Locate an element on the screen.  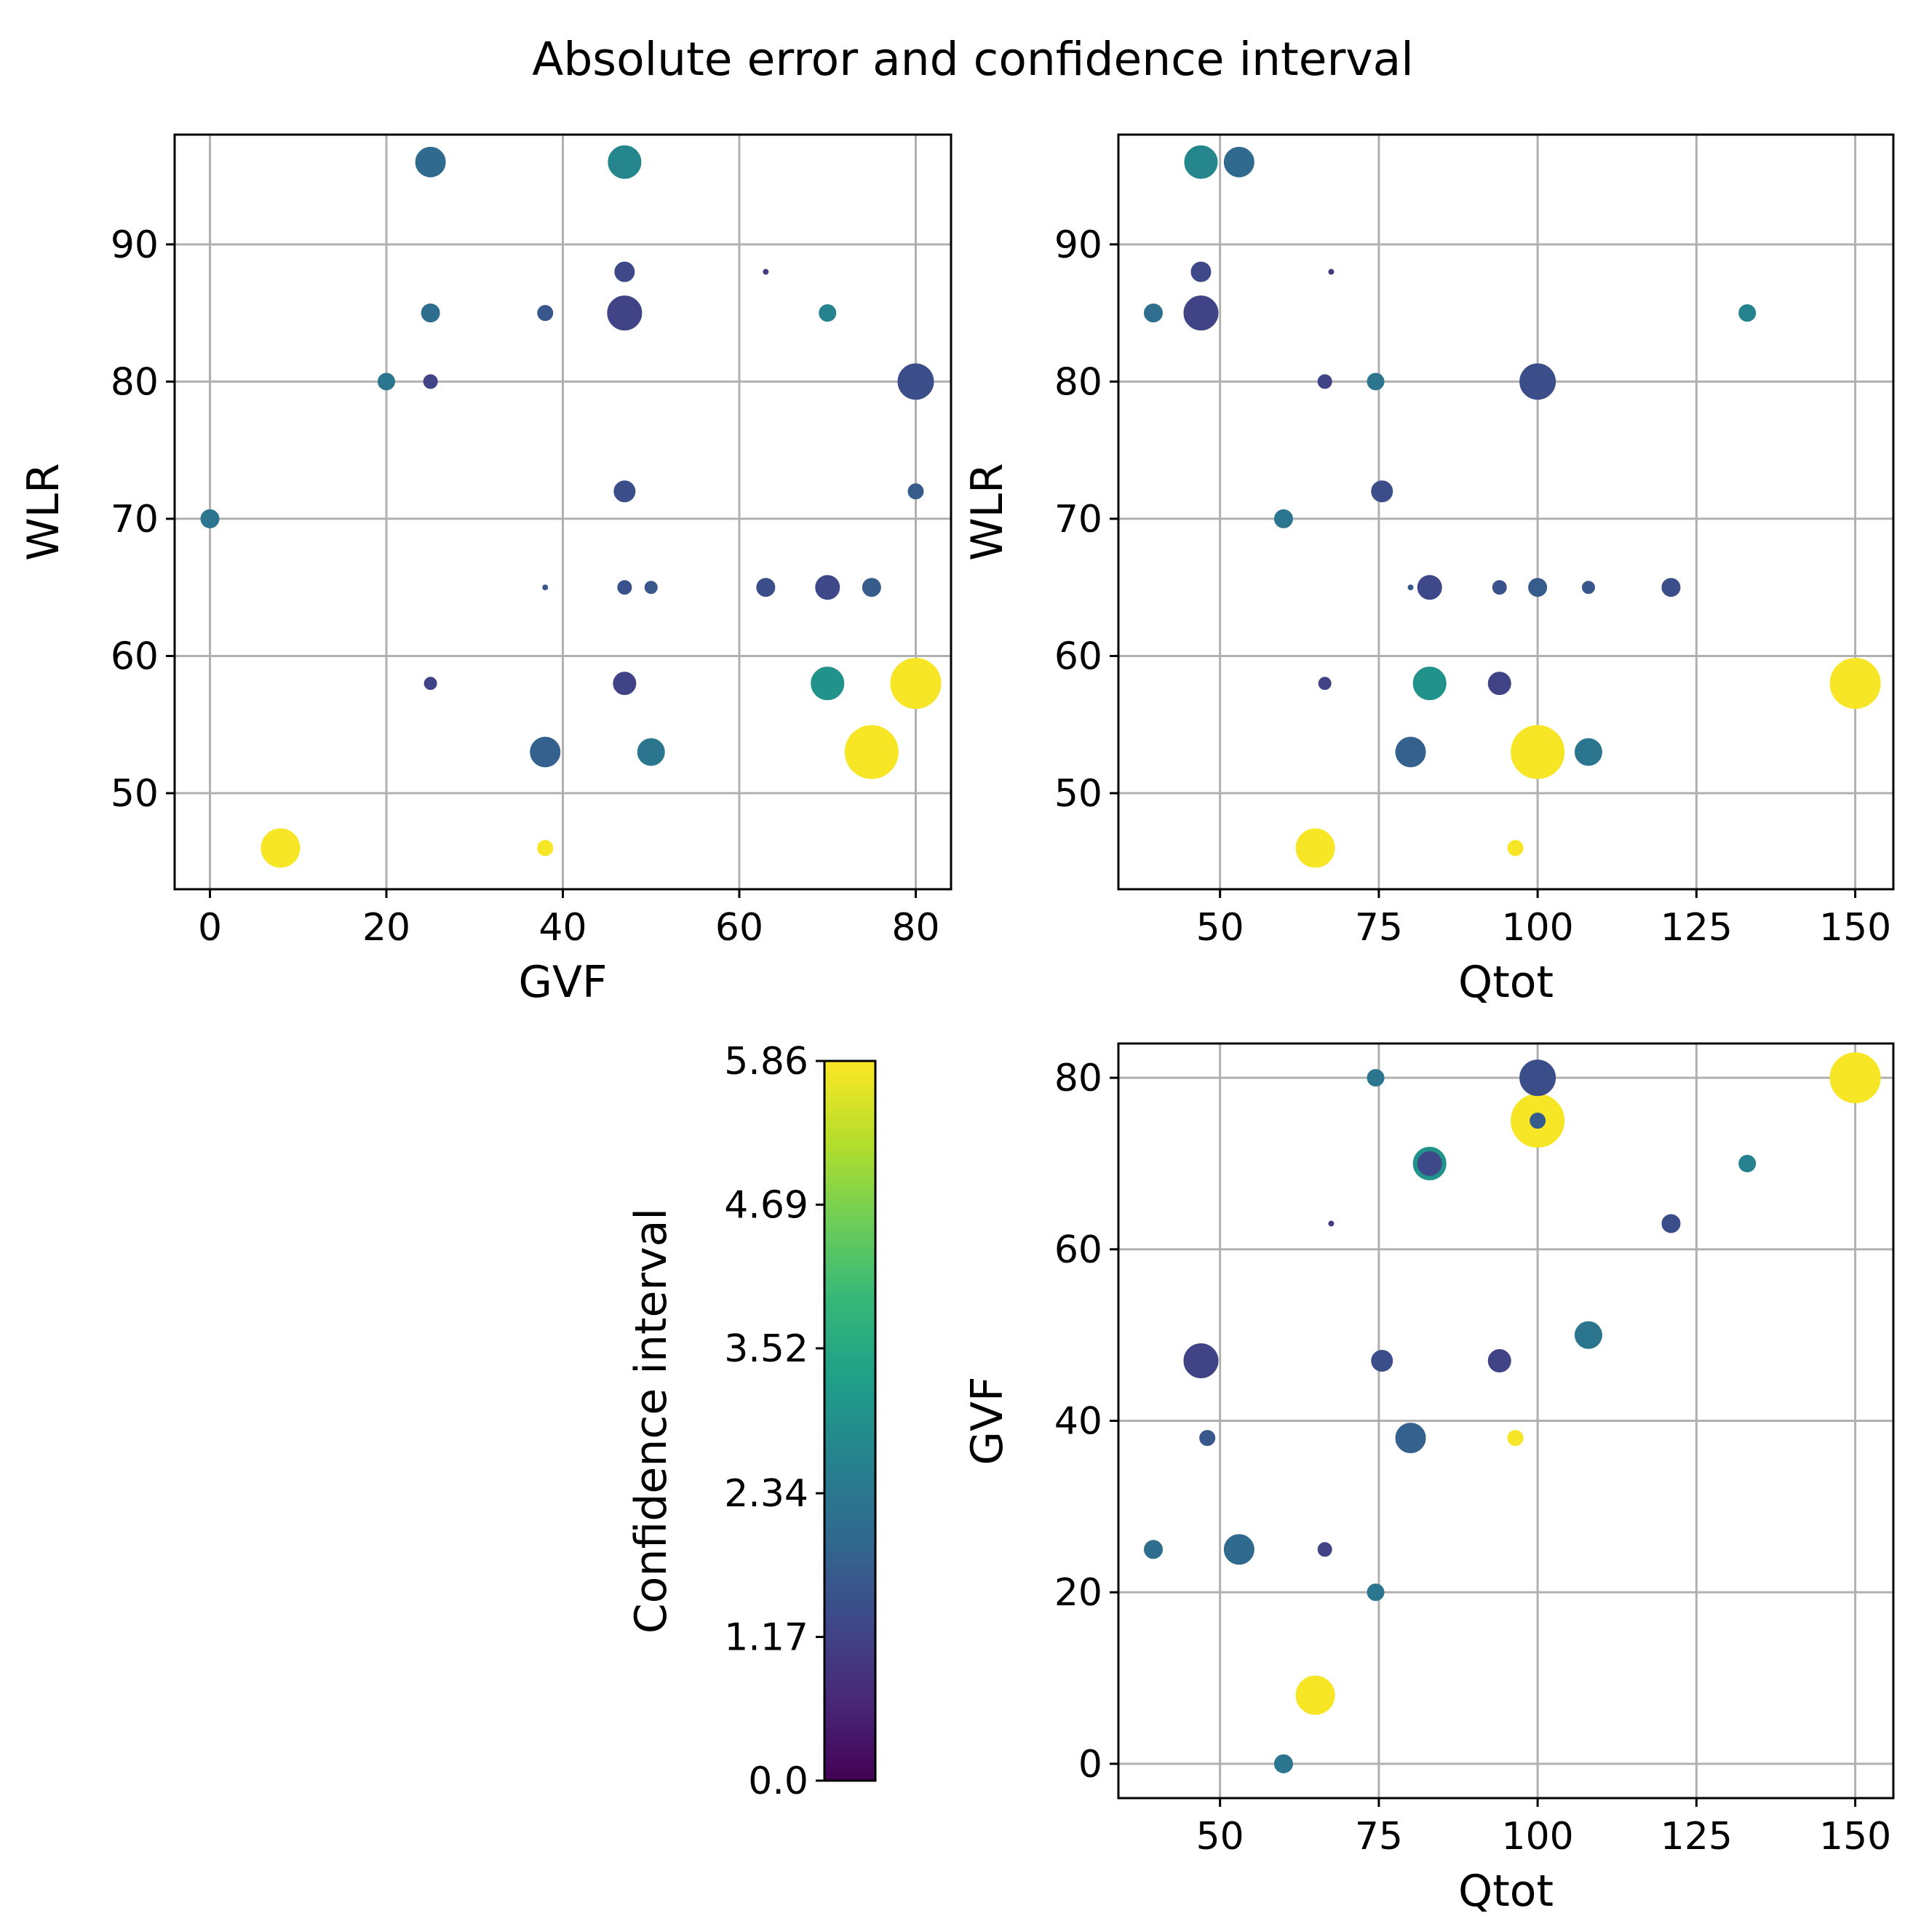
colorbar-tick-label: 2.34 is located at coordinates (766, 1494).